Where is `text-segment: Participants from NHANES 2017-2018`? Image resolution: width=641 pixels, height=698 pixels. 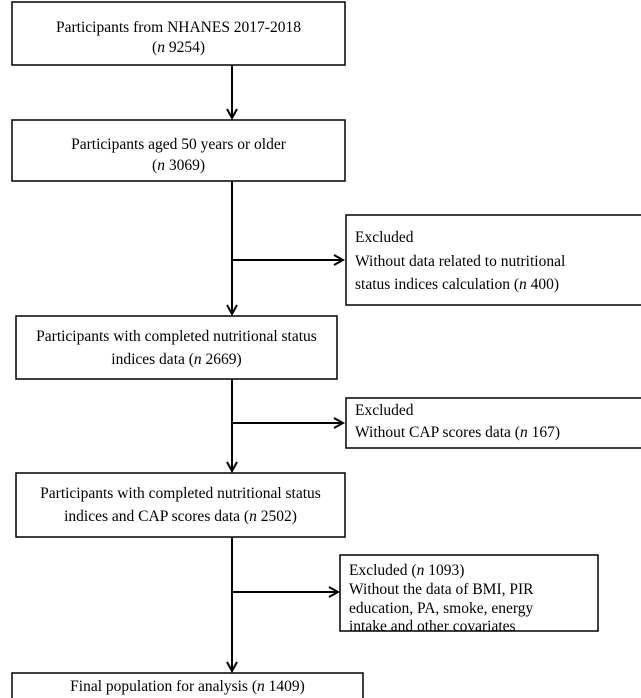 text-segment: Participants from NHANES 2017-2018 is located at coordinates (178, 27).